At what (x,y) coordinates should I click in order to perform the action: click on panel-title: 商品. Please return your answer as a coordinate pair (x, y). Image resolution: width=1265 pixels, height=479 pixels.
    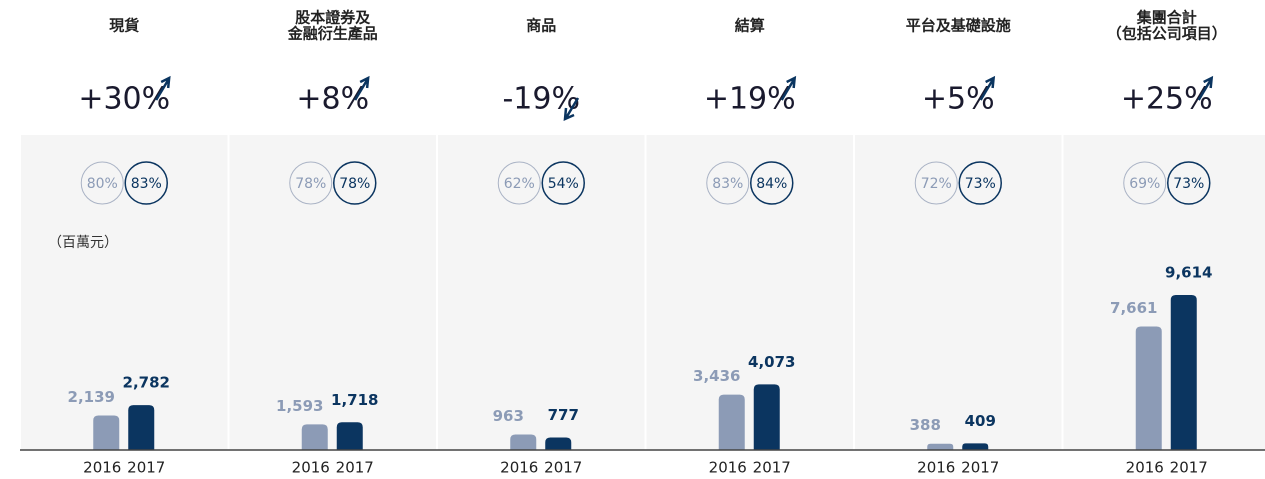
    Looking at the image, I should click on (541, 26).